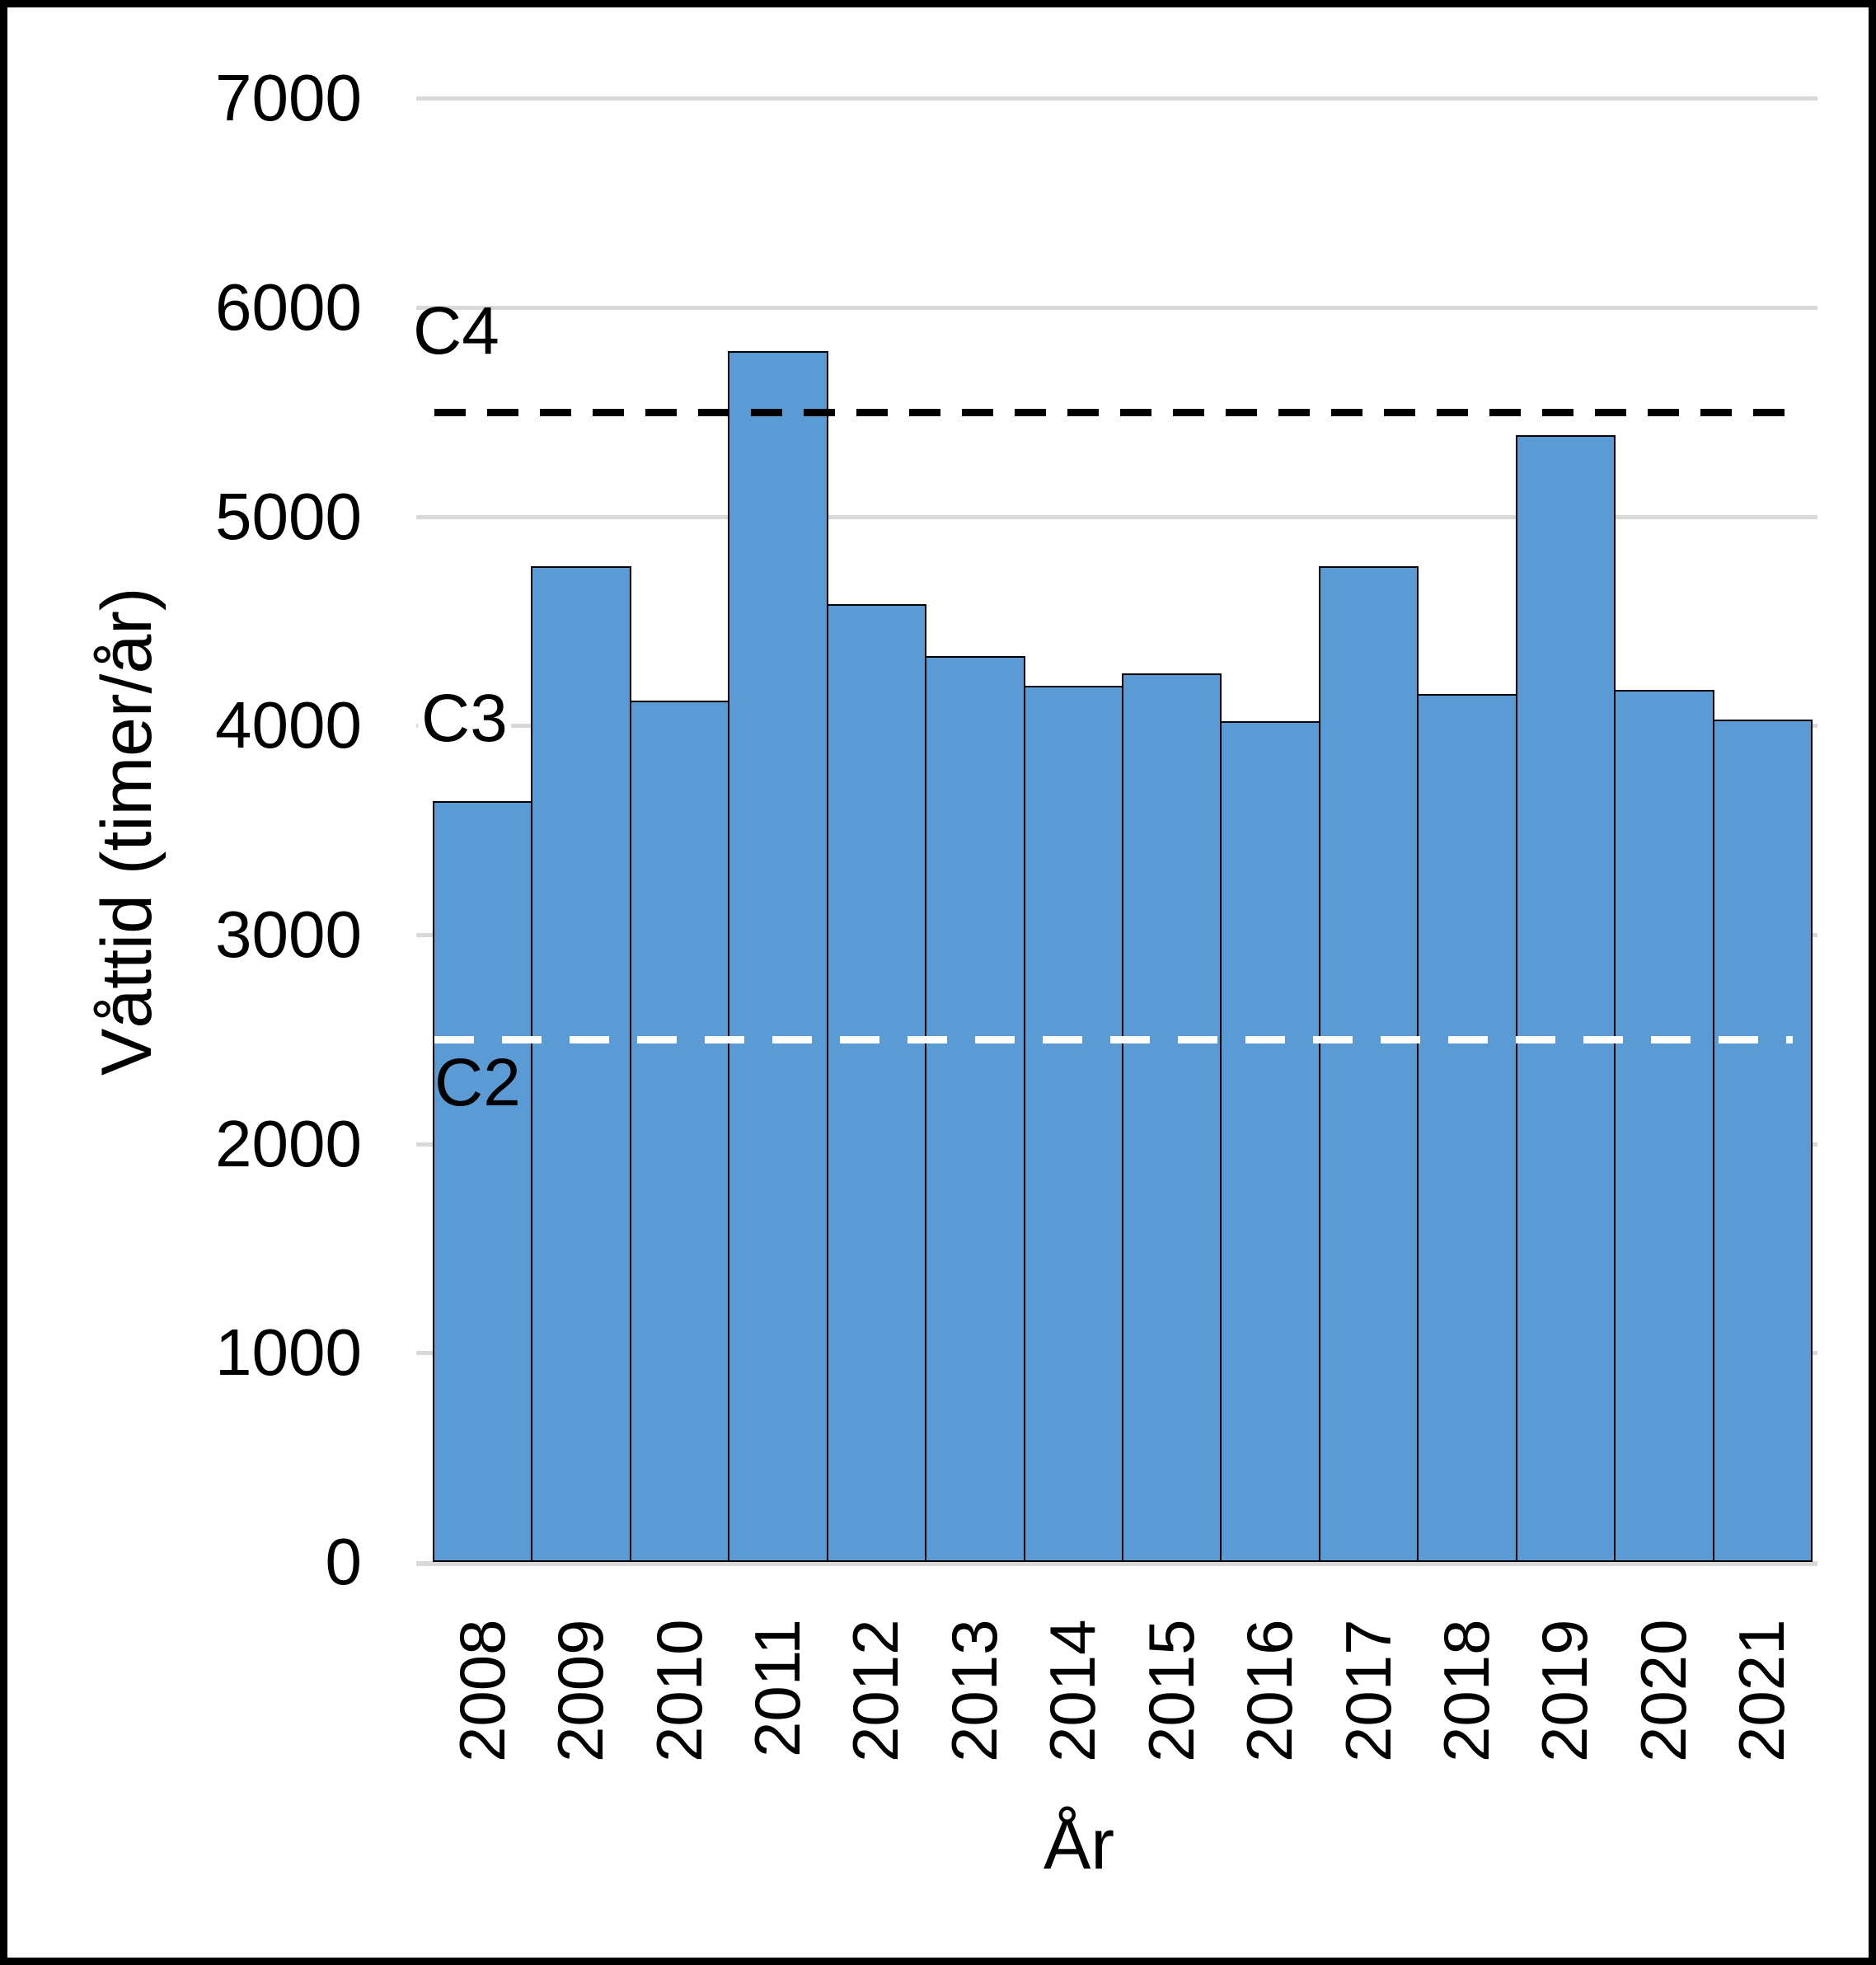  Describe the element at coordinates (1368, 1690) in the screenshot. I see `x-tick-label-2017: 2017` at that location.